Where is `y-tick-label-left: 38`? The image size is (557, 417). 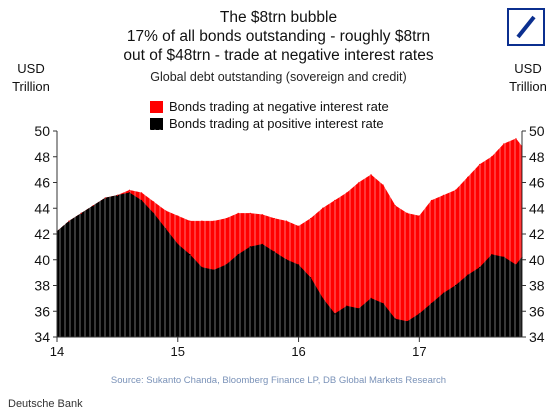
y-tick-label-left: 38 is located at coordinates (42, 286).